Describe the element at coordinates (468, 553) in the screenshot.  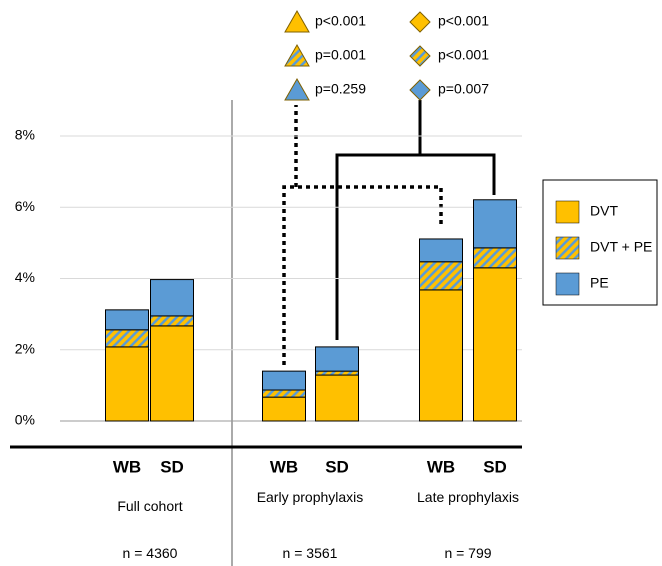
I see `group-n: n = 799` at that location.